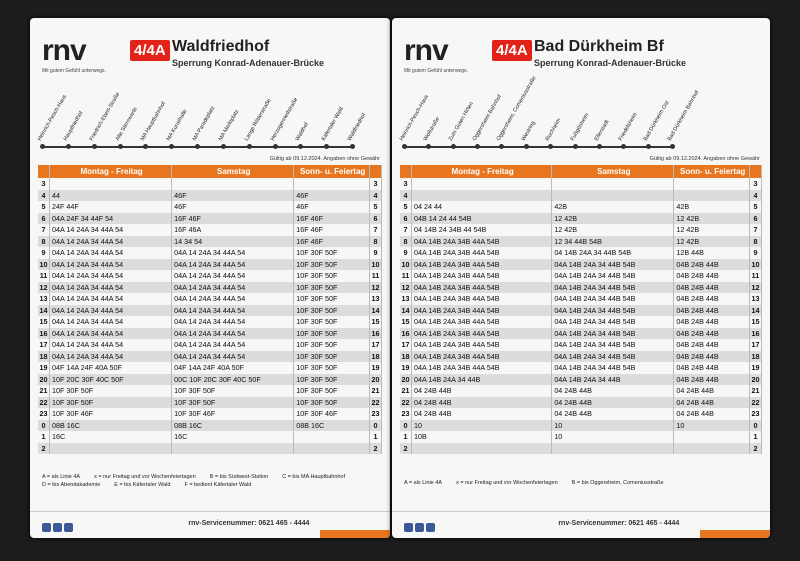  What do you see at coordinates (284, 119) in the screenshot?
I see `stop-name: Herzogenriedstraße` at bounding box center [284, 119].